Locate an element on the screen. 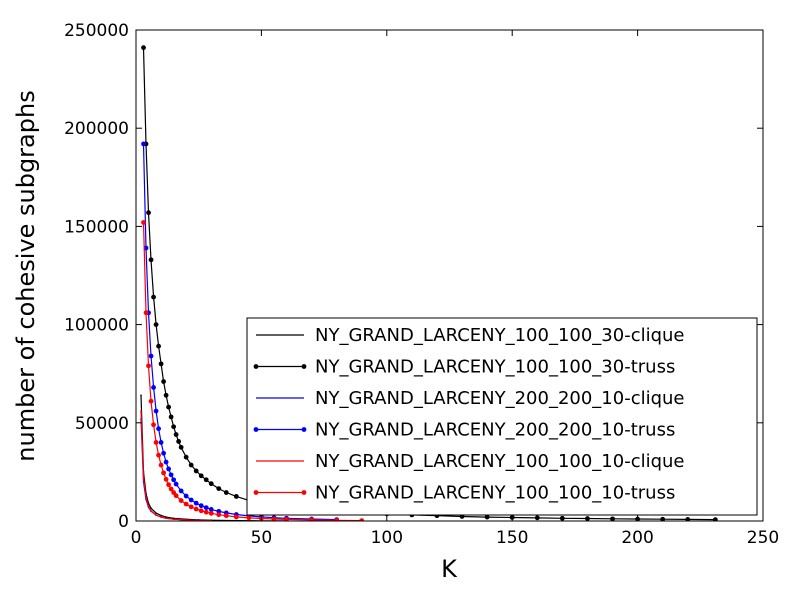  x-tick-label: 50 is located at coordinates (262, 538).